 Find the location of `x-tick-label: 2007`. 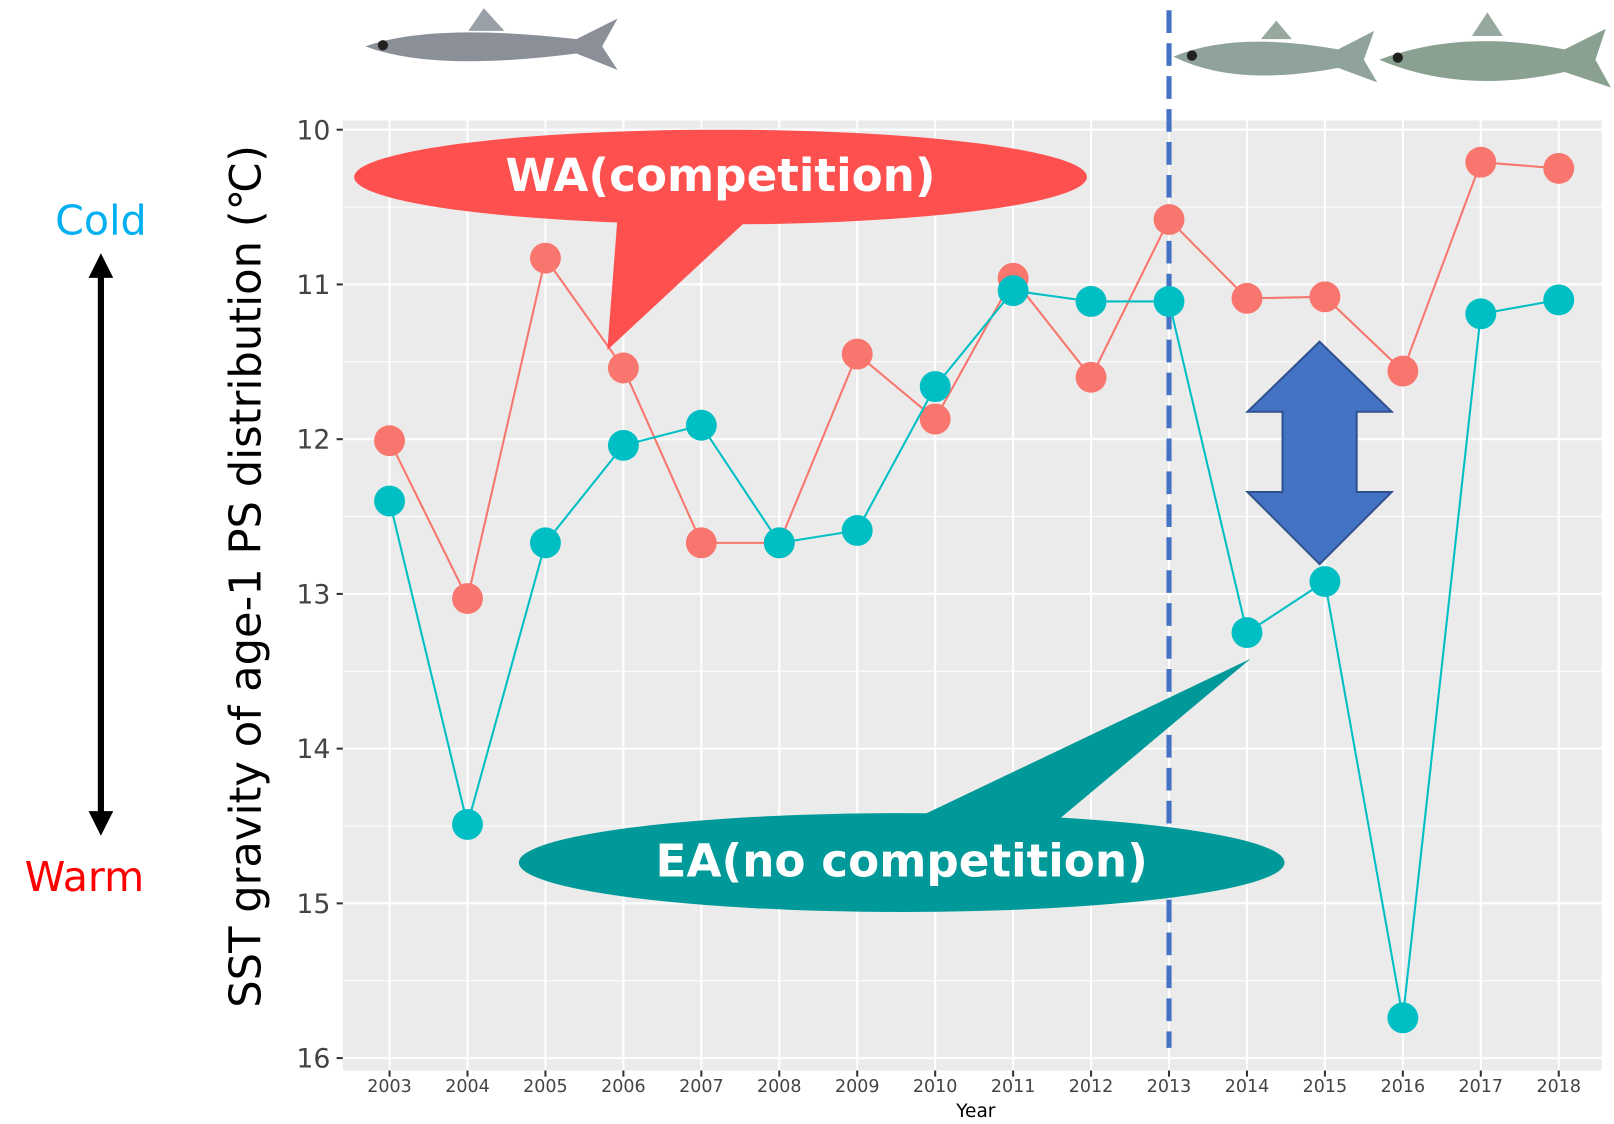

x-tick-label: 2007 is located at coordinates (701, 1087).